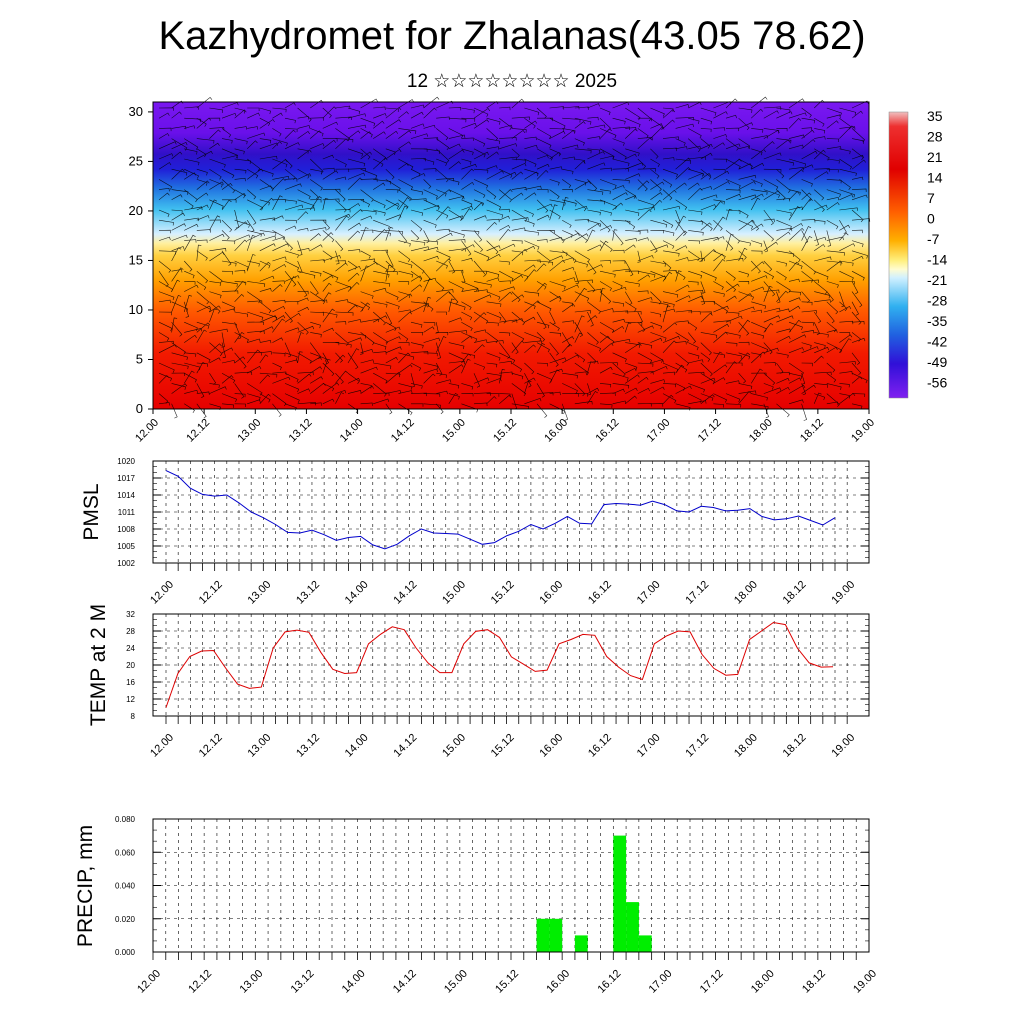  Describe the element at coordinates (259, 593) in the screenshot. I see `pmsl-x-tick-label: 13.00` at that location.